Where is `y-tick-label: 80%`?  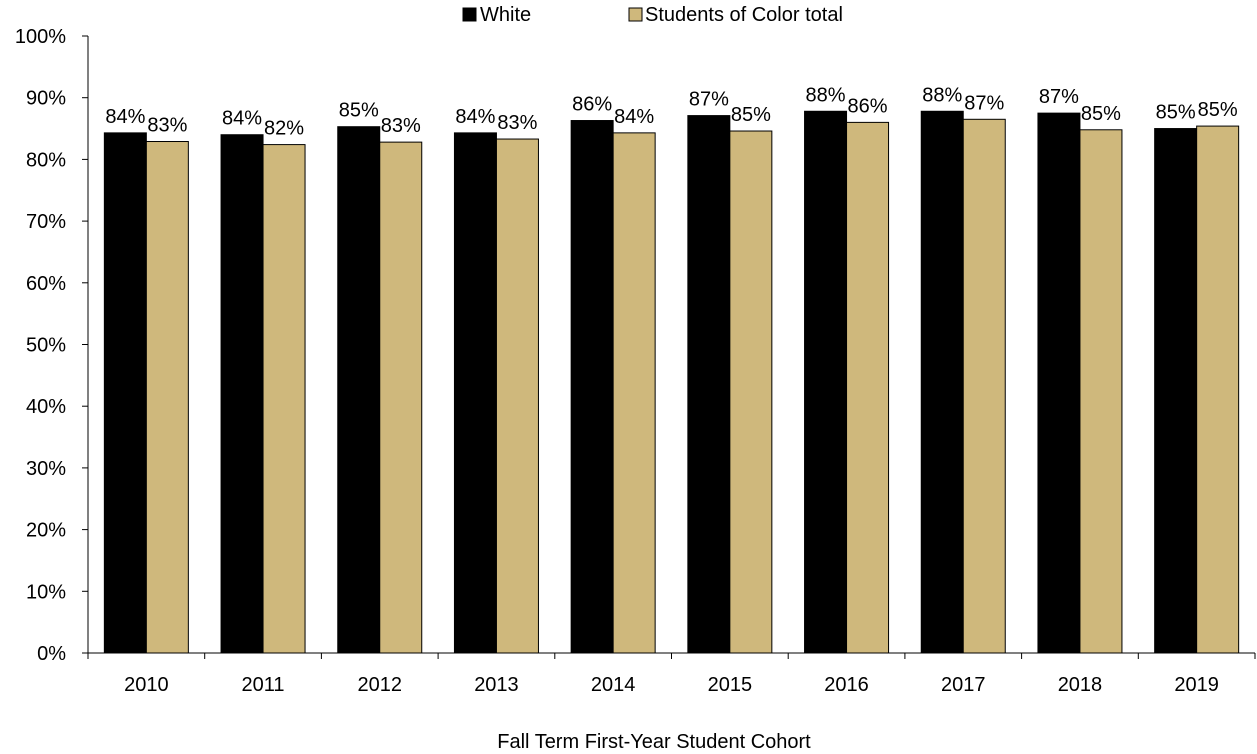 y-tick-label: 80% is located at coordinates (46, 160).